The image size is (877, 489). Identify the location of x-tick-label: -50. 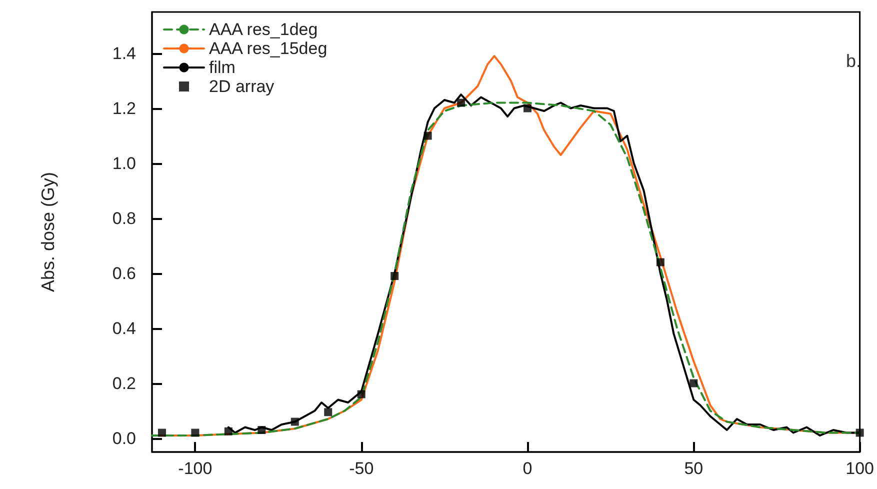
(361, 468).